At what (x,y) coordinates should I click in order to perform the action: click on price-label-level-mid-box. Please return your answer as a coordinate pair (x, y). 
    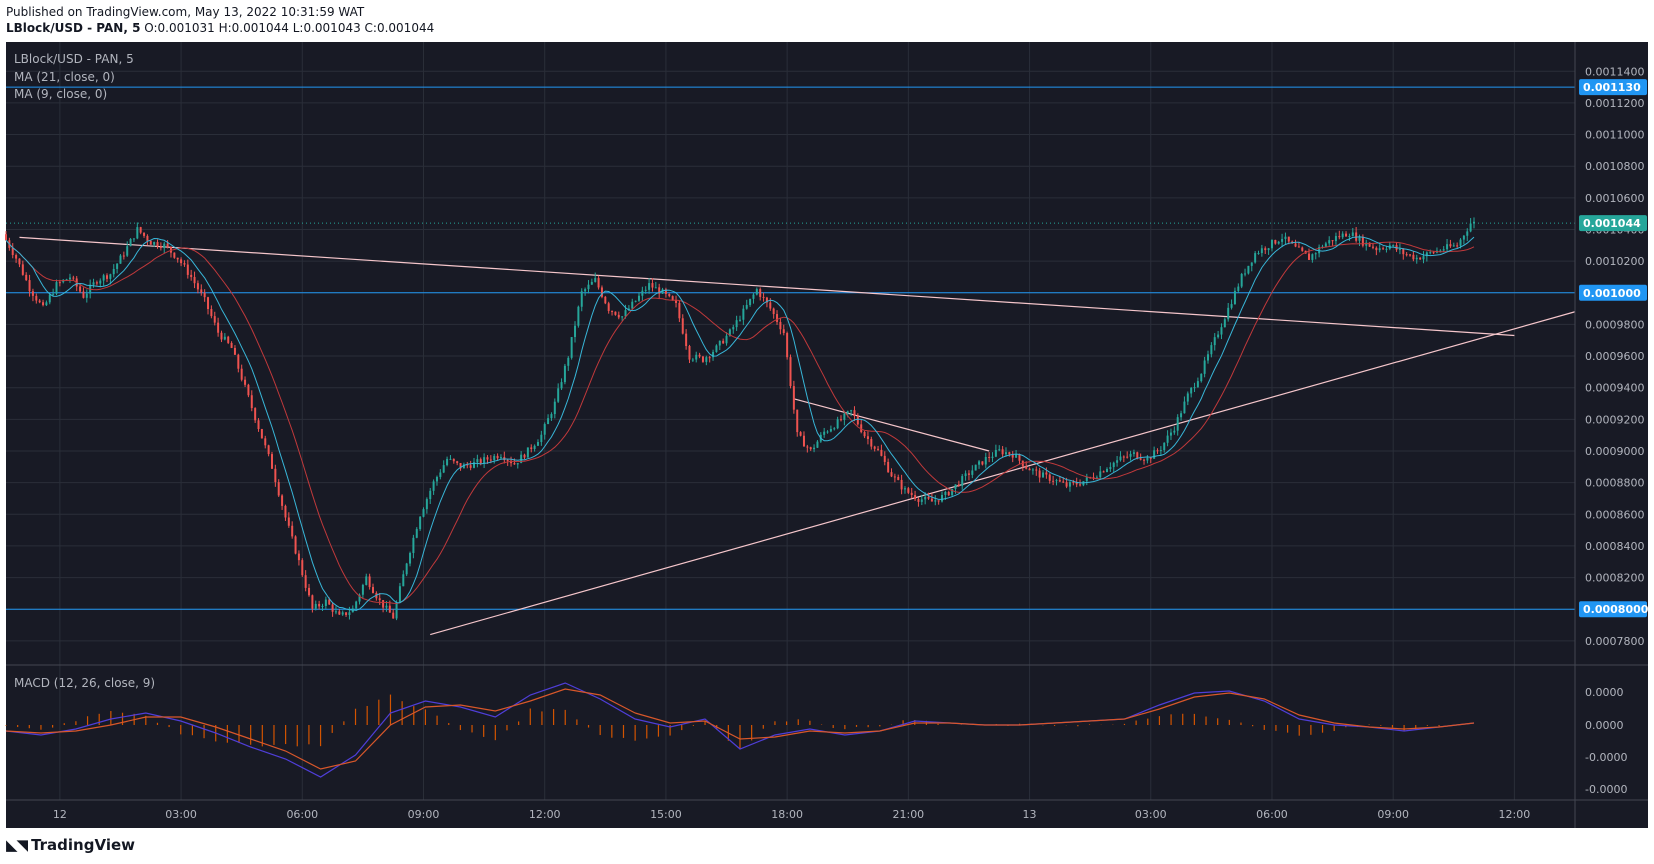
    Looking at the image, I should click on (1613, 292).